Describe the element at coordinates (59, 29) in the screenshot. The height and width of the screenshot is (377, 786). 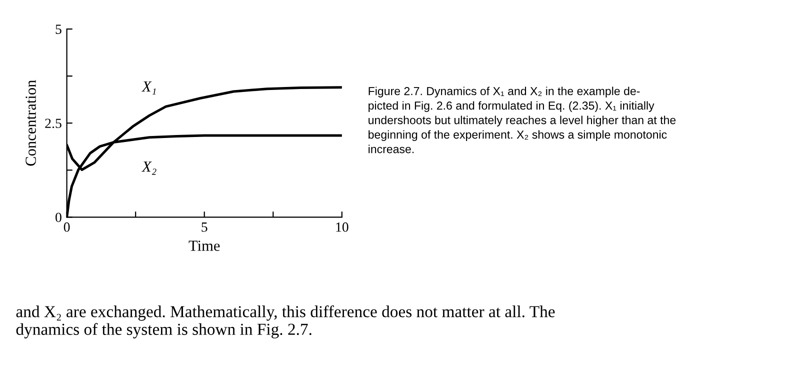
I see `y-tick-label: 5` at that location.